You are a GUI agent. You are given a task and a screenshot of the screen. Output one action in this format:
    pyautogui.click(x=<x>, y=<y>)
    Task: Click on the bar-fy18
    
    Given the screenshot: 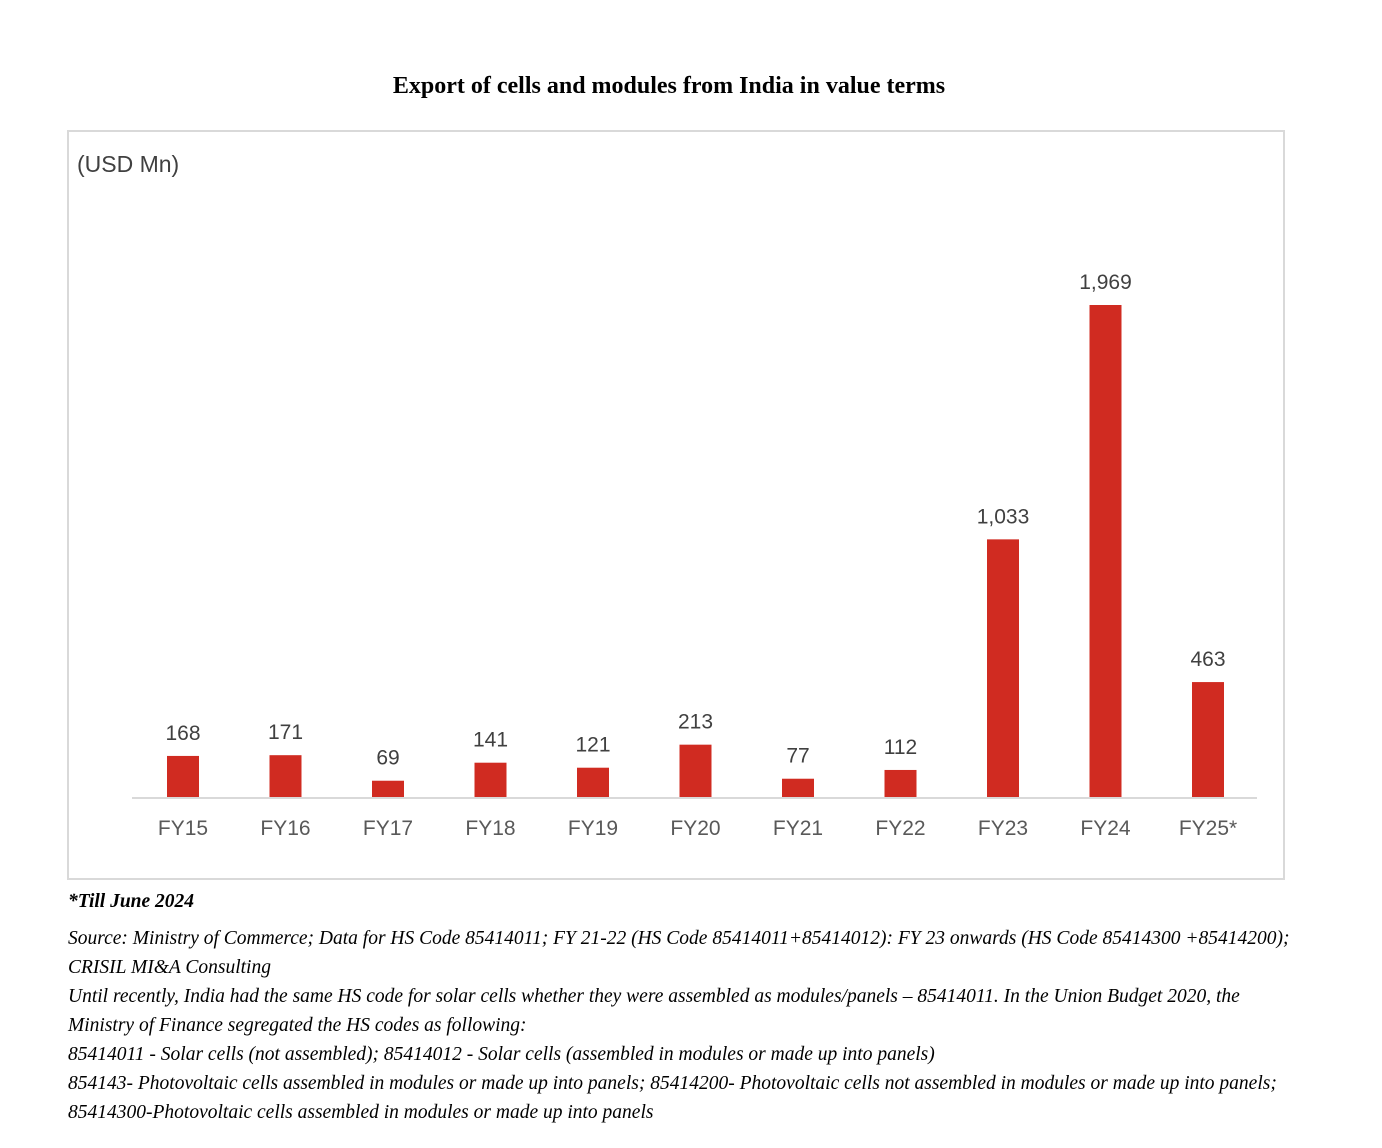 What is the action you would take?
    pyautogui.click(x=490, y=780)
    